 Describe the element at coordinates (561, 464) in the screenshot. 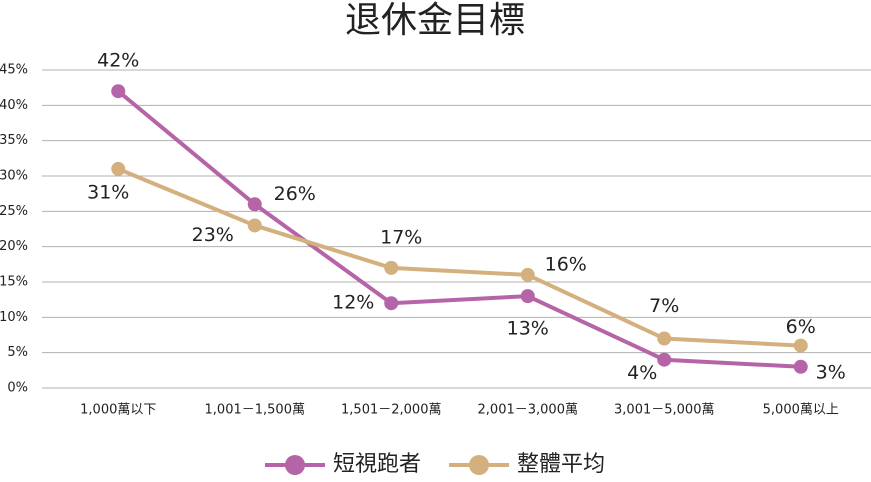

I see `legend-label: 整體平均` at that location.